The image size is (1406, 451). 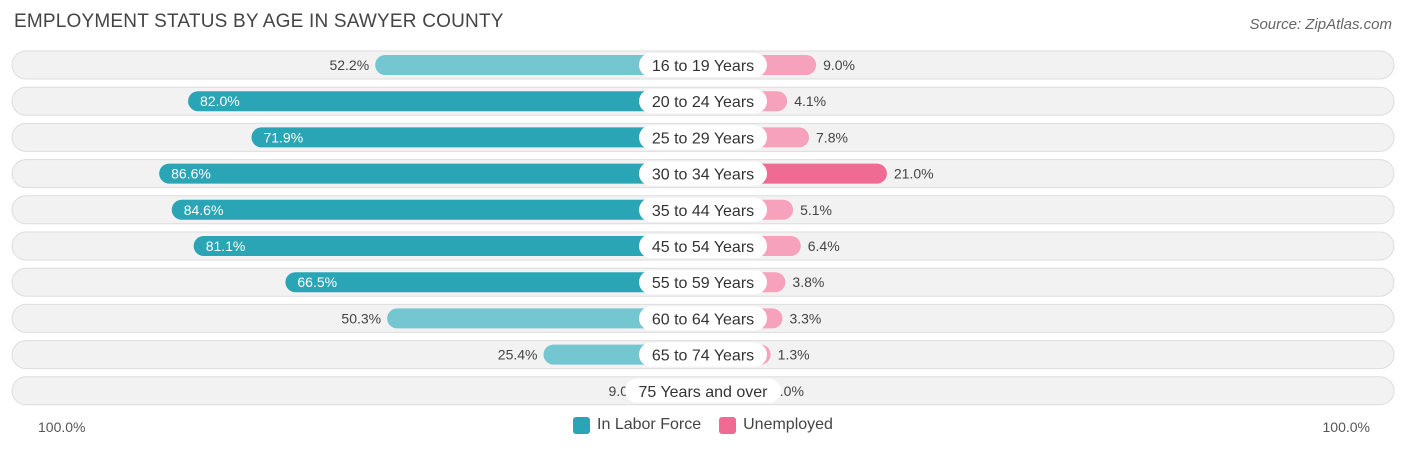 I want to click on label-labor-force: 52.2%, so click(x=349, y=65).